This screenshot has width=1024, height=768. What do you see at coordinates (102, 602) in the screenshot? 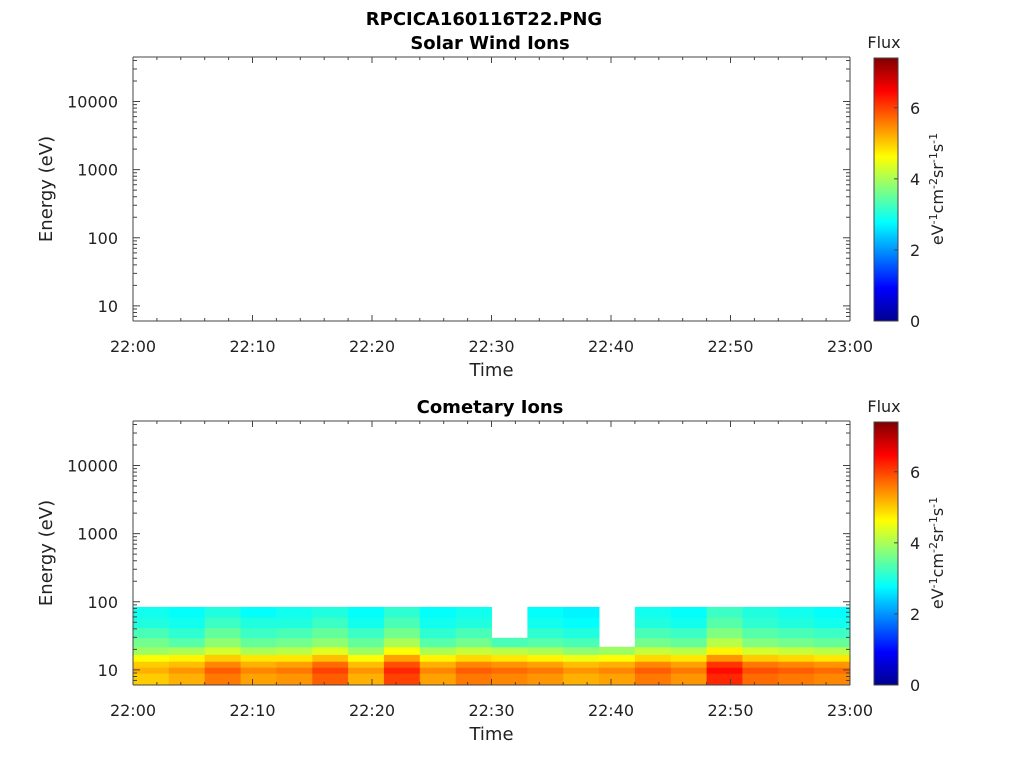
I see `y-tick-label: 100` at bounding box center [102, 602].